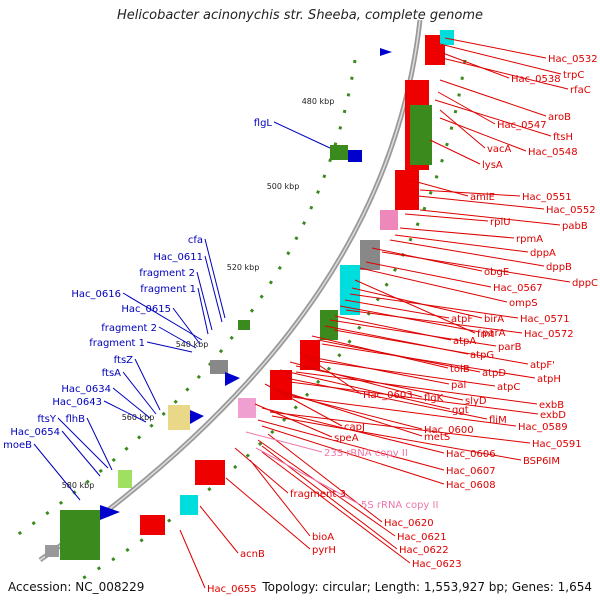 This screenshot has height=600, width=600. Describe the element at coordinates (195, 240) in the screenshot. I see `gene-label-left: cfa` at that location.